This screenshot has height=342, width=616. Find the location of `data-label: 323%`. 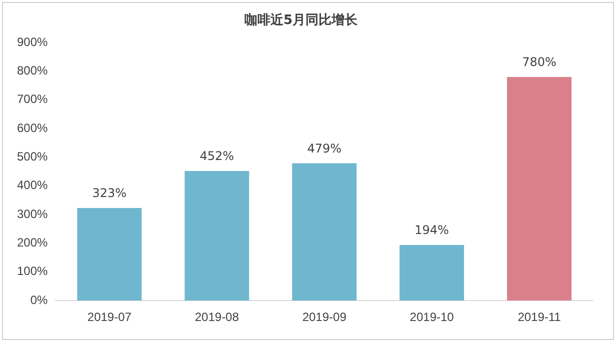

data-label: 323% is located at coordinates (109, 193).